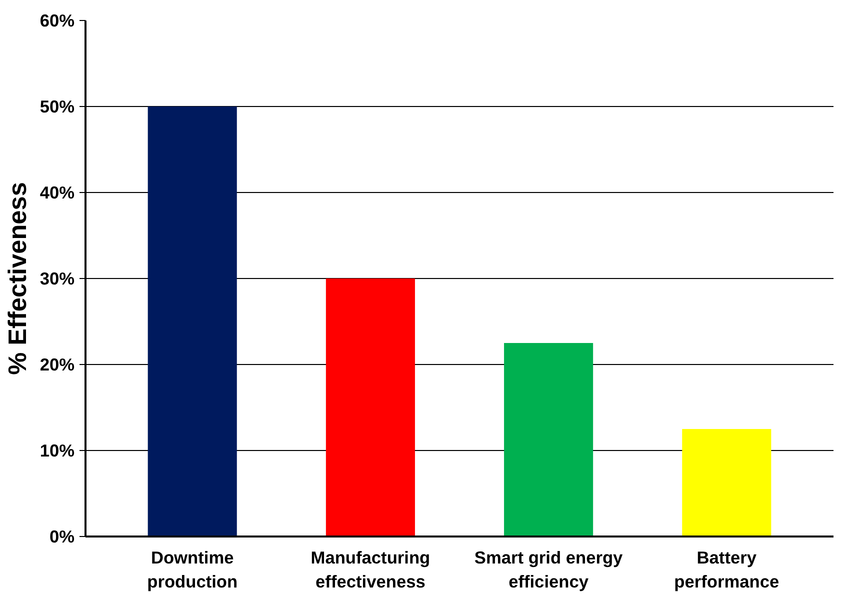 The image size is (843, 594). What do you see at coordinates (57, 278) in the screenshot?
I see `y-tick-label: 30%` at bounding box center [57, 278].